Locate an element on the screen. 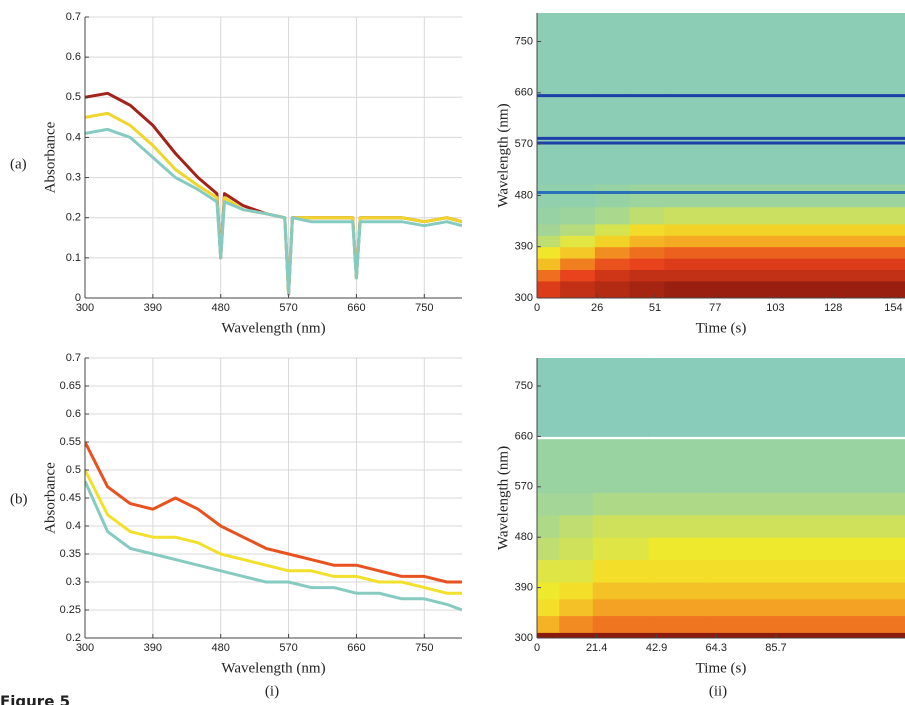  y-tick-label: 390 is located at coordinates (524, 247).